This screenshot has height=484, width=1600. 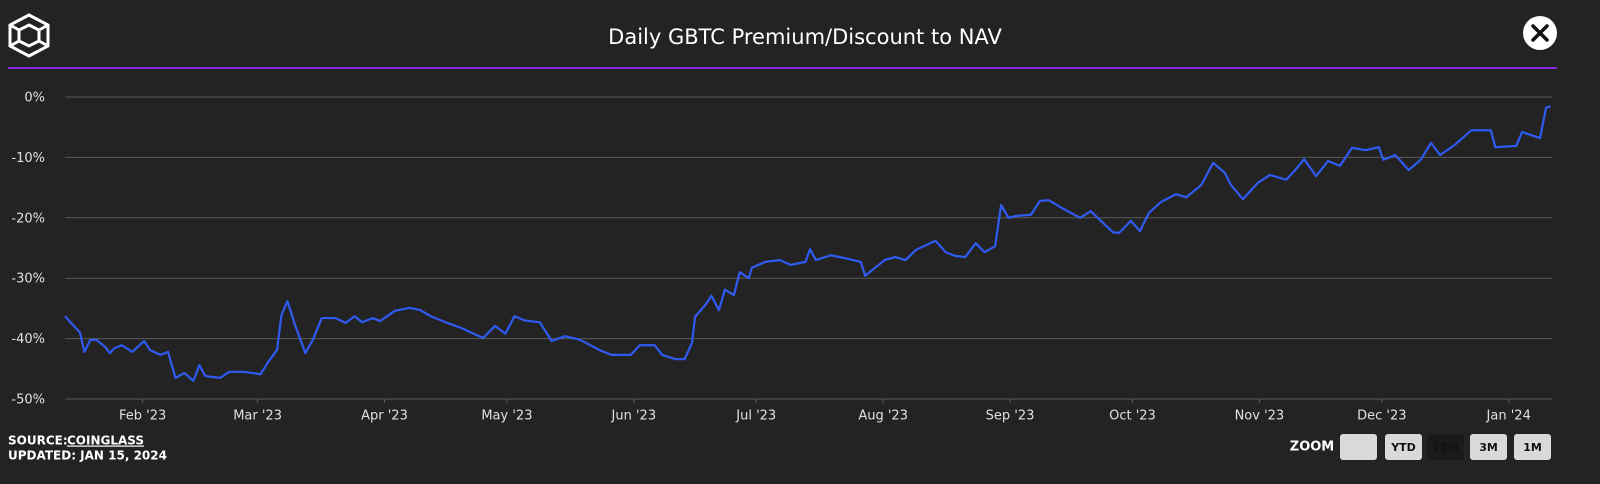 What do you see at coordinates (1312, 447) in the screenshot?
I see `zoom-label: ZOOM` at bounding box center [1312, 447].